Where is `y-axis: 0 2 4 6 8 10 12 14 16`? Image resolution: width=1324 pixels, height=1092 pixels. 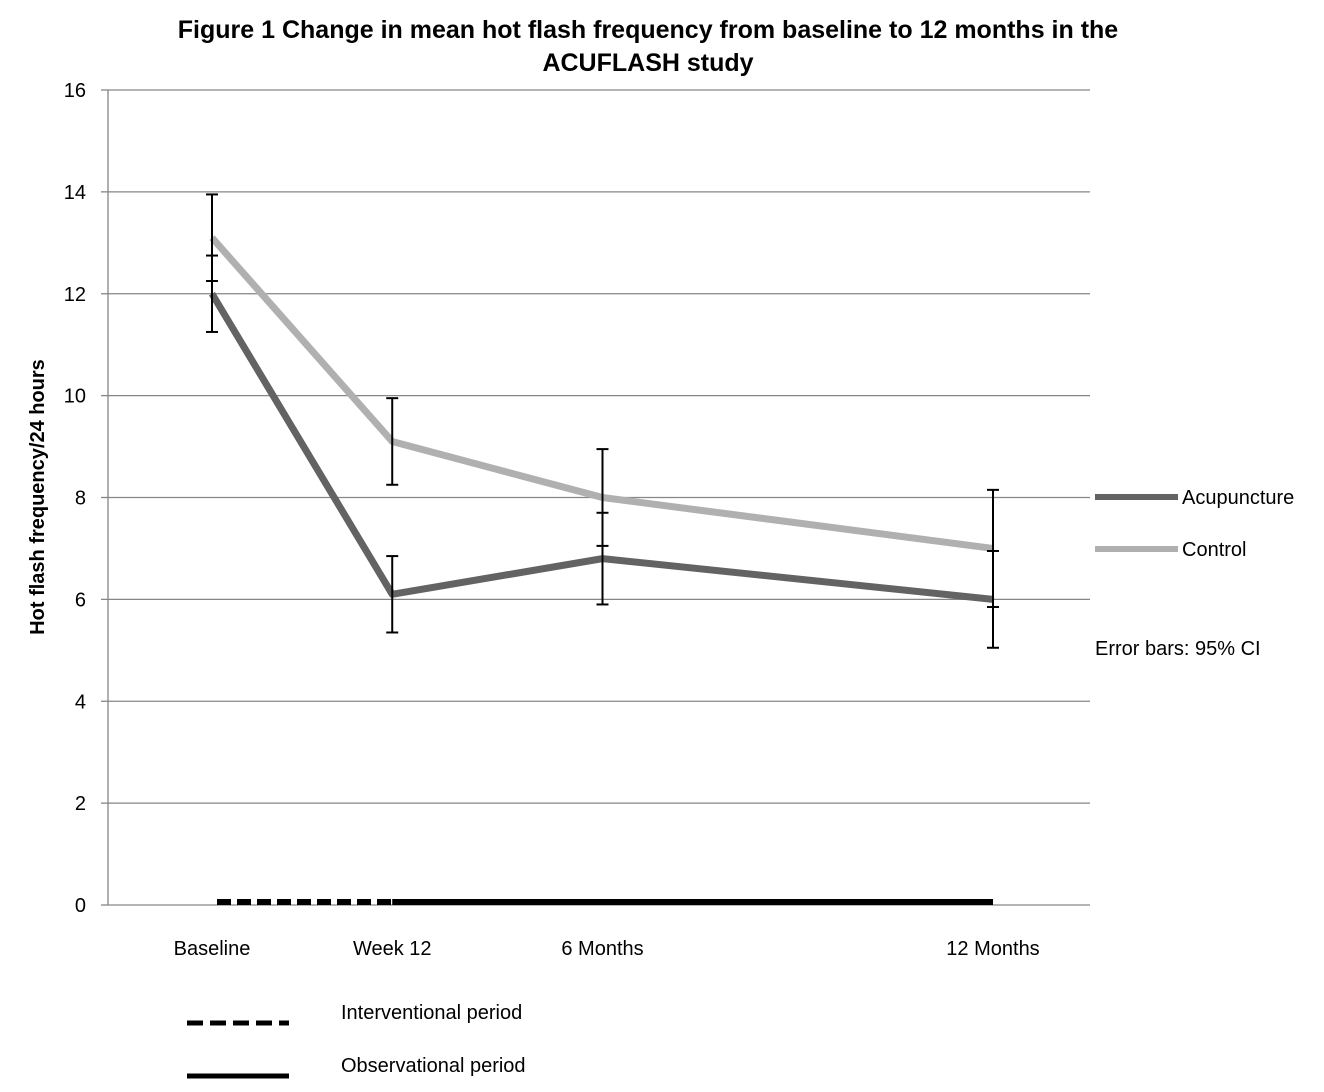
y-axis: 0 2 4 6 8 10 12 14 16 is located at coordinates (86, 498).